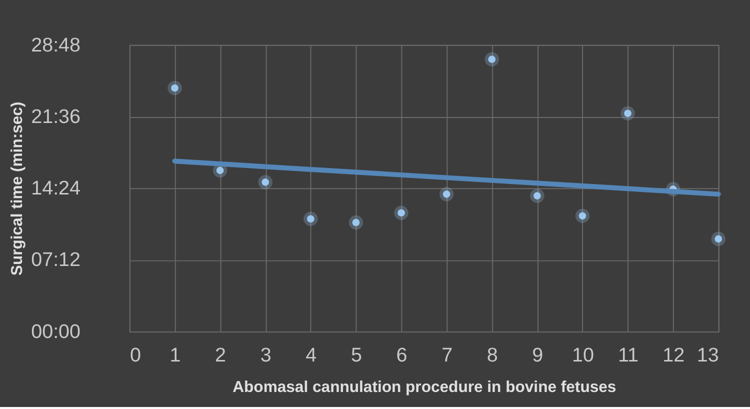 This screenshot has width=750, height=409. Describe the element at coordinates (56, 331) in the screenshot. I see `y-tick-label: 00:00` at that location.